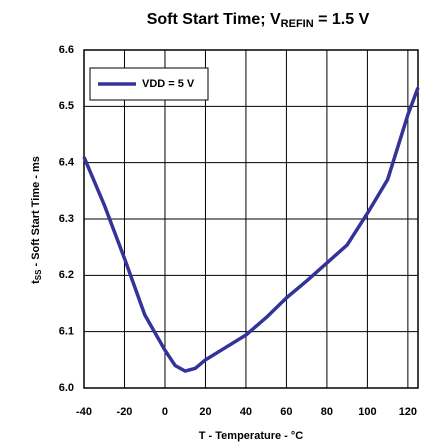 The image size is (431, 448). Describe the element at coordinates (165, 412) in the screenshot. I see `x-tick-label: 0` at that location.